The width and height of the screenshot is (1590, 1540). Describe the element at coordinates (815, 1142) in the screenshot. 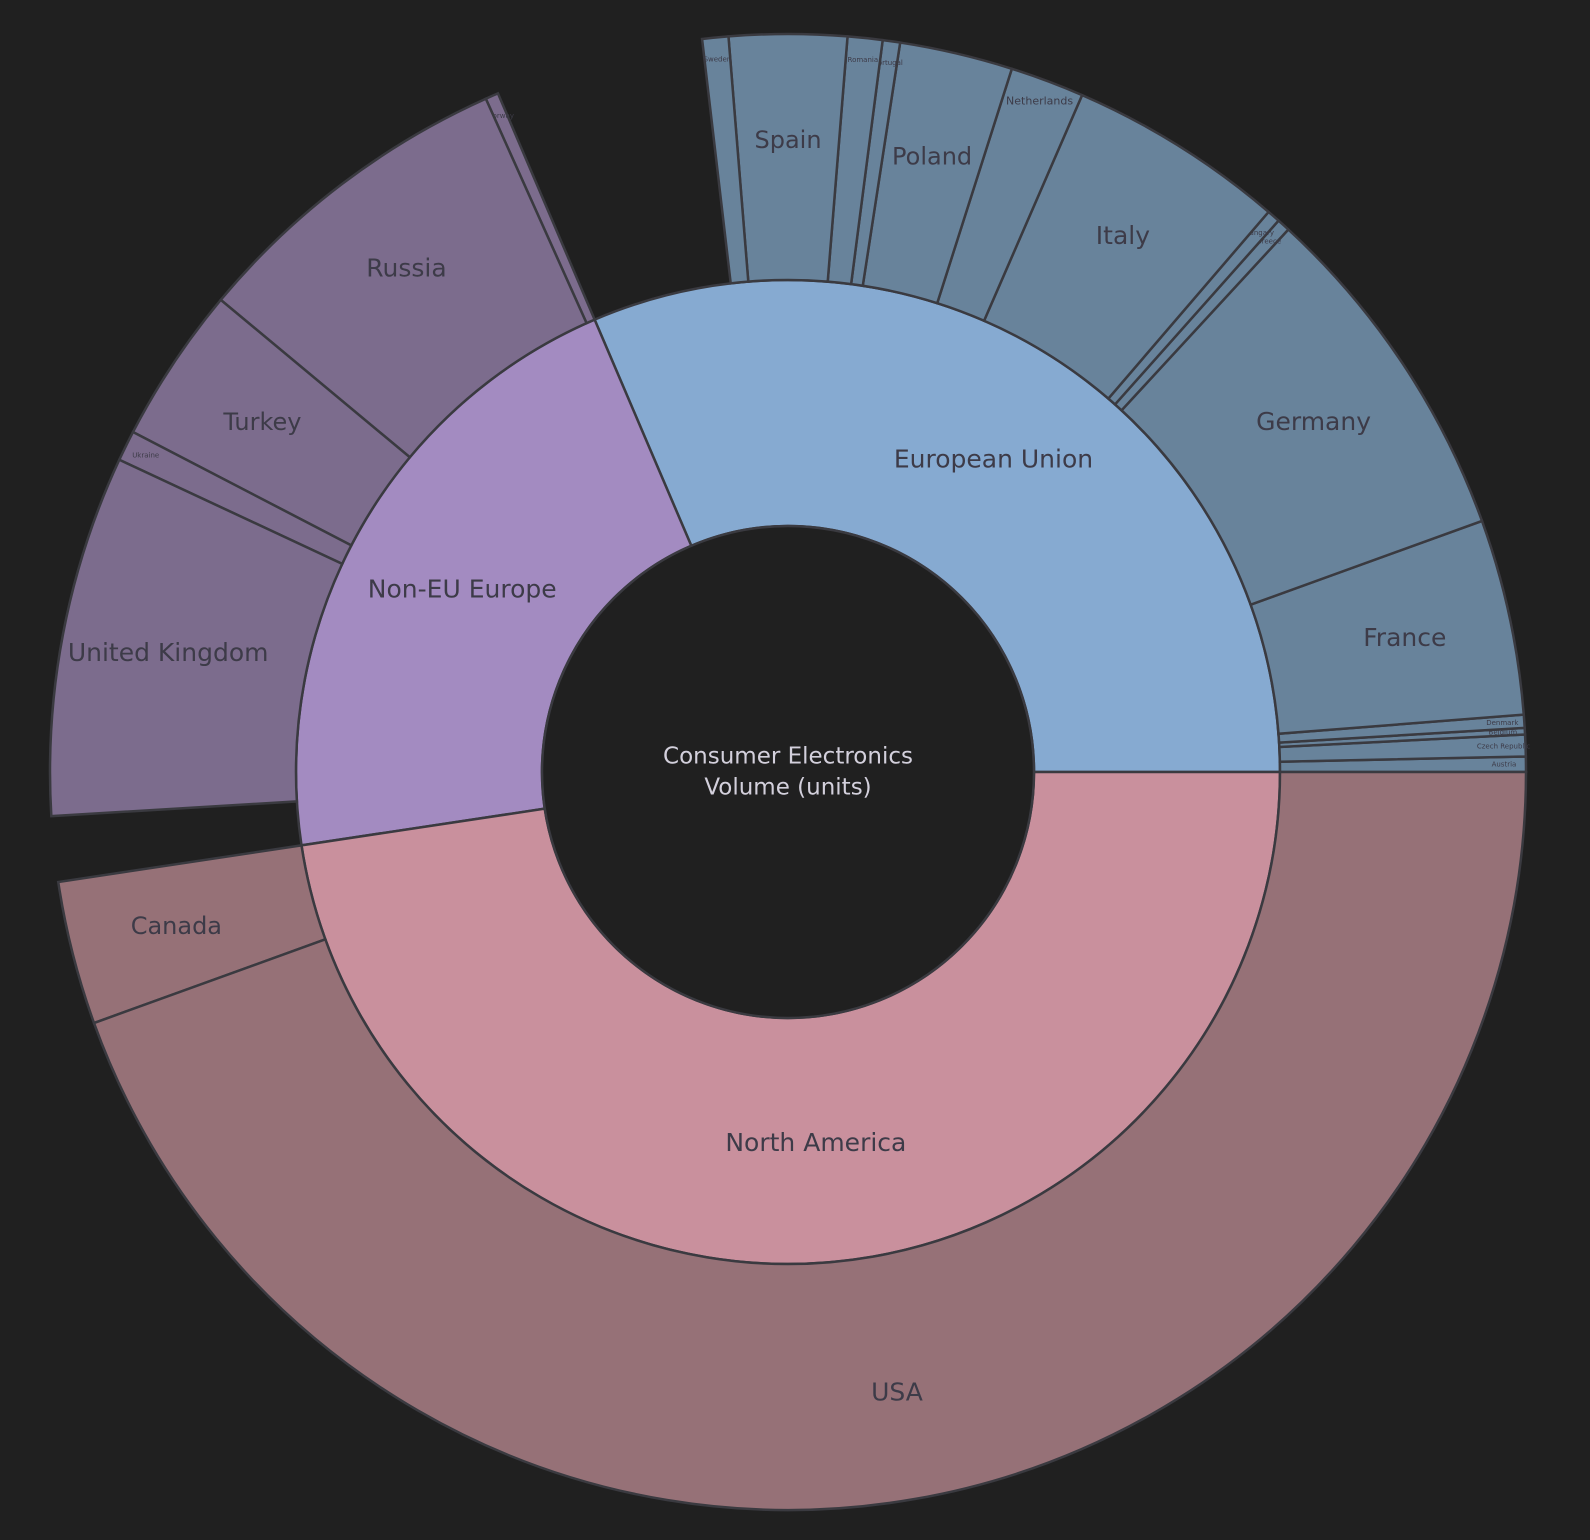

I see `segment-north-america-label: North America` at that location.